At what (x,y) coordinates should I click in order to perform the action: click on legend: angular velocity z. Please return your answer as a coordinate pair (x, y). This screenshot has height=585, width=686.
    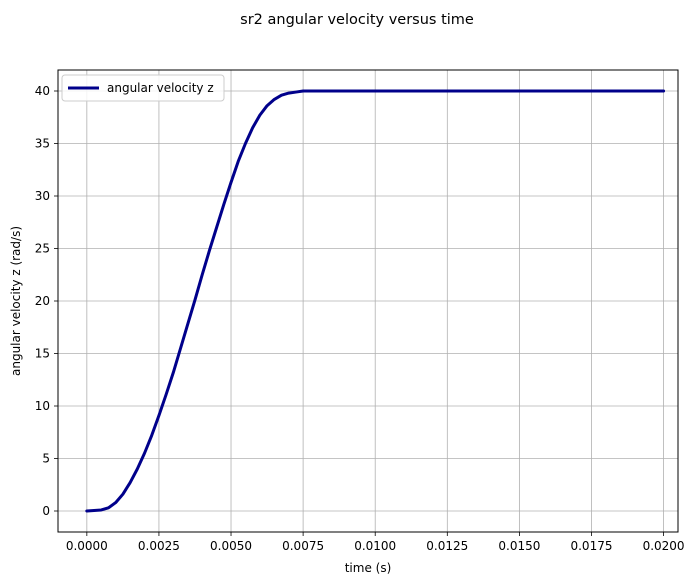
    Looking at the image, I should click on (143, 88).